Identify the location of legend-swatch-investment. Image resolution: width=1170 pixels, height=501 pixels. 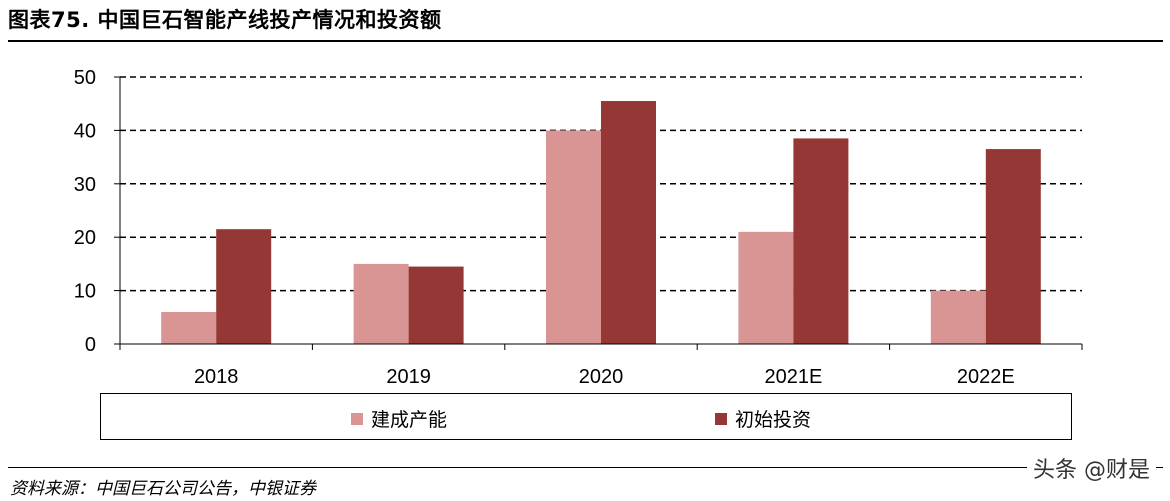
(721, 418).